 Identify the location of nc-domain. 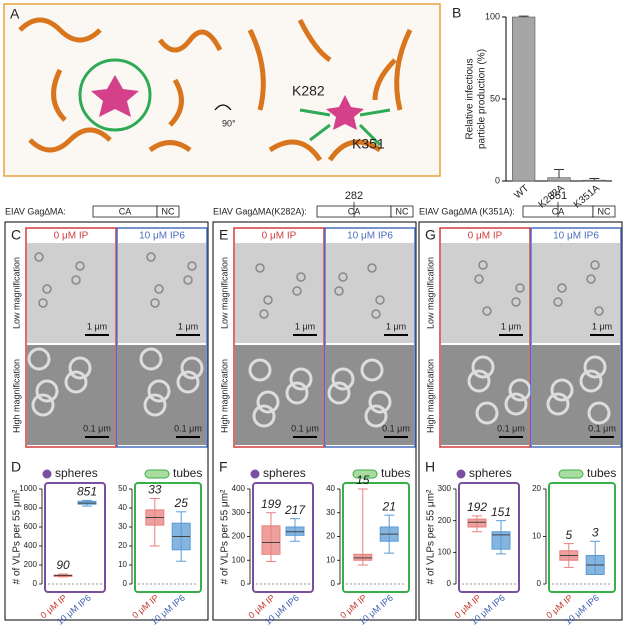
(168, 211).